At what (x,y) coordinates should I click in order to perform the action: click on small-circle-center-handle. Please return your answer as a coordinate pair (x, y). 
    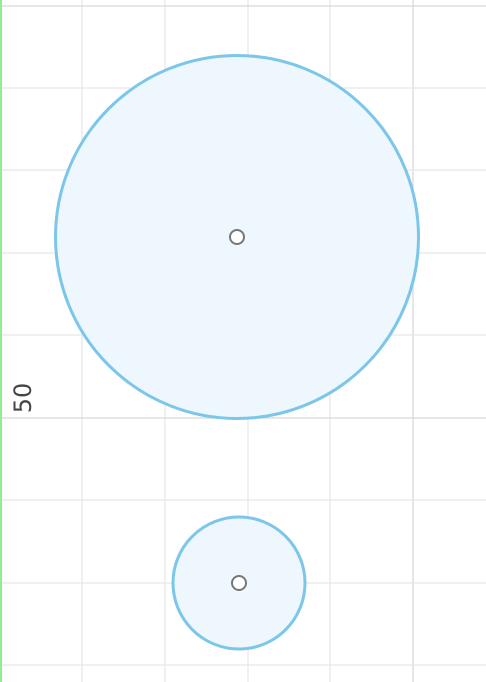
    Looking at the image, I should click on (239, 583).